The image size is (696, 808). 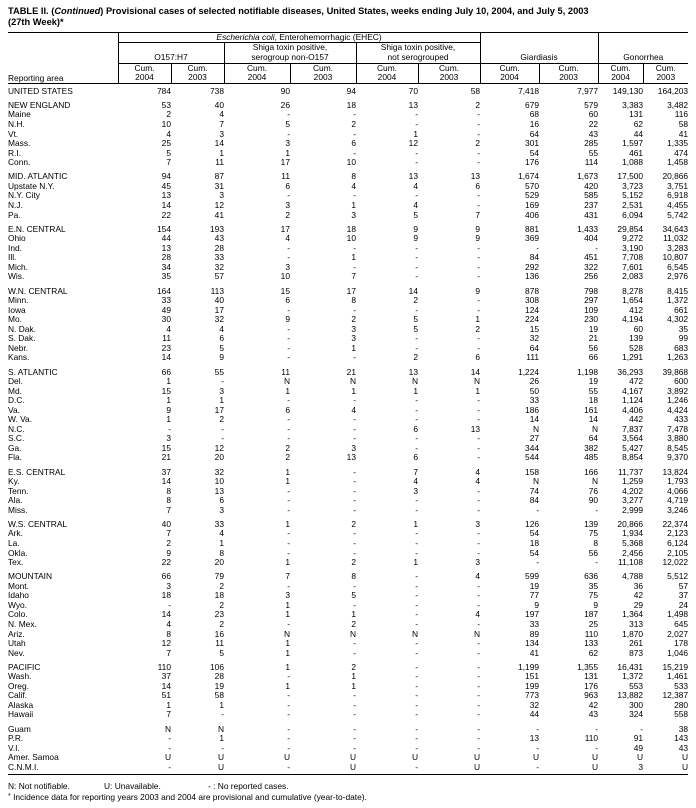 What do you see at coordinates (415, 185) in the screenshot?
I see `row-cell: 4` at bounding box center [415, 185].